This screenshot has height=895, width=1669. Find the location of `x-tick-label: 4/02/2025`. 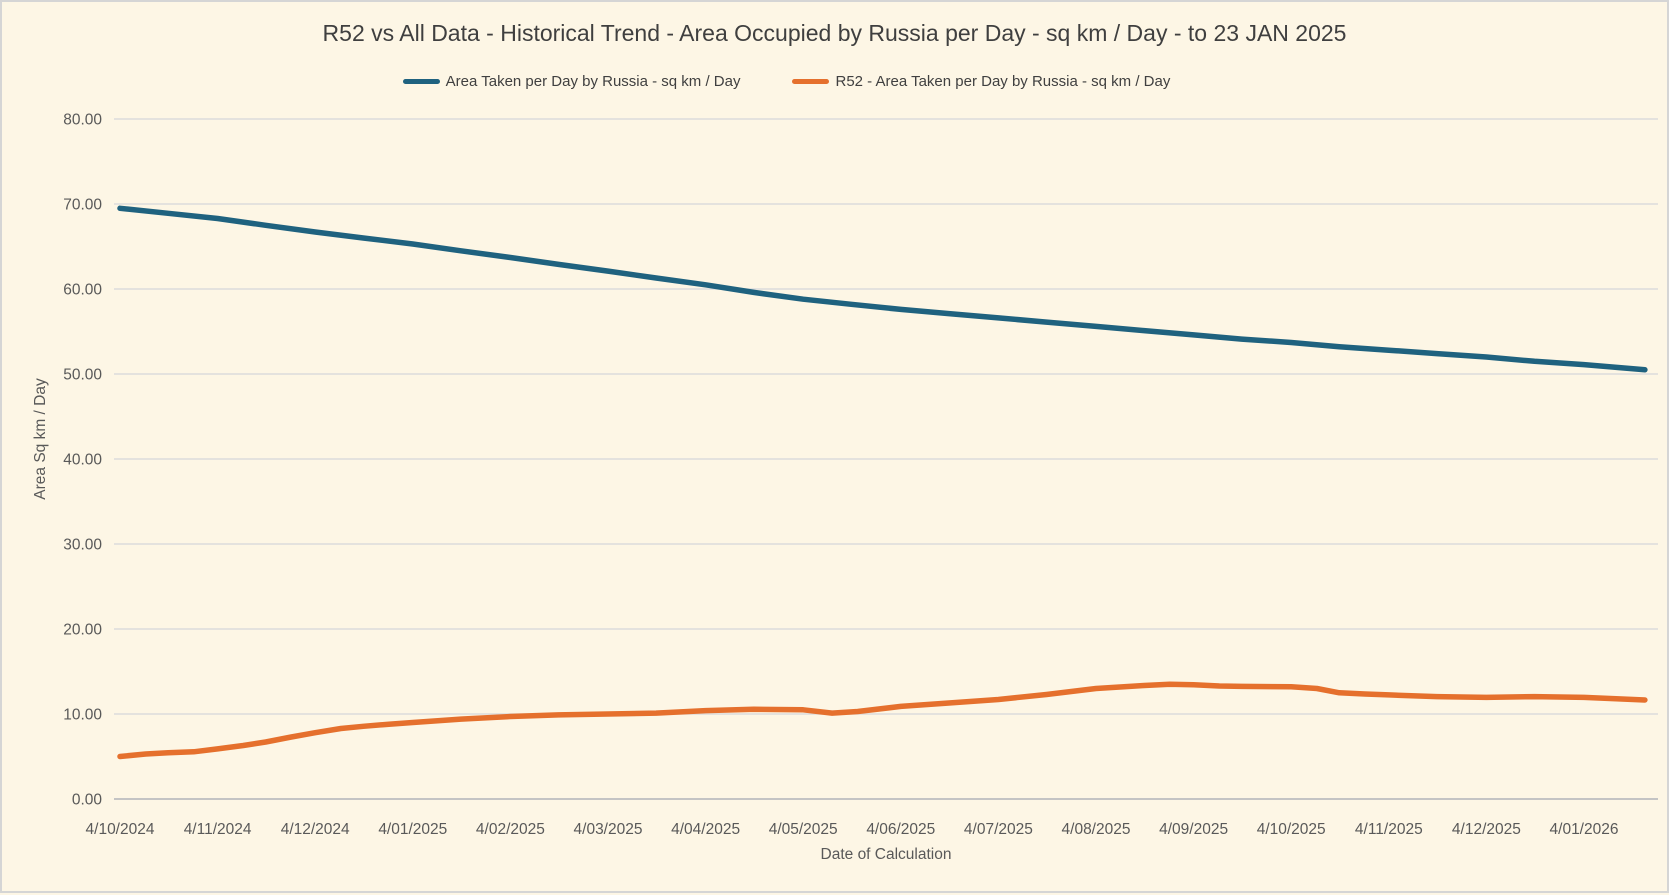

x-tick-label: 4/02/2025 is located at coordinates (510, 829).